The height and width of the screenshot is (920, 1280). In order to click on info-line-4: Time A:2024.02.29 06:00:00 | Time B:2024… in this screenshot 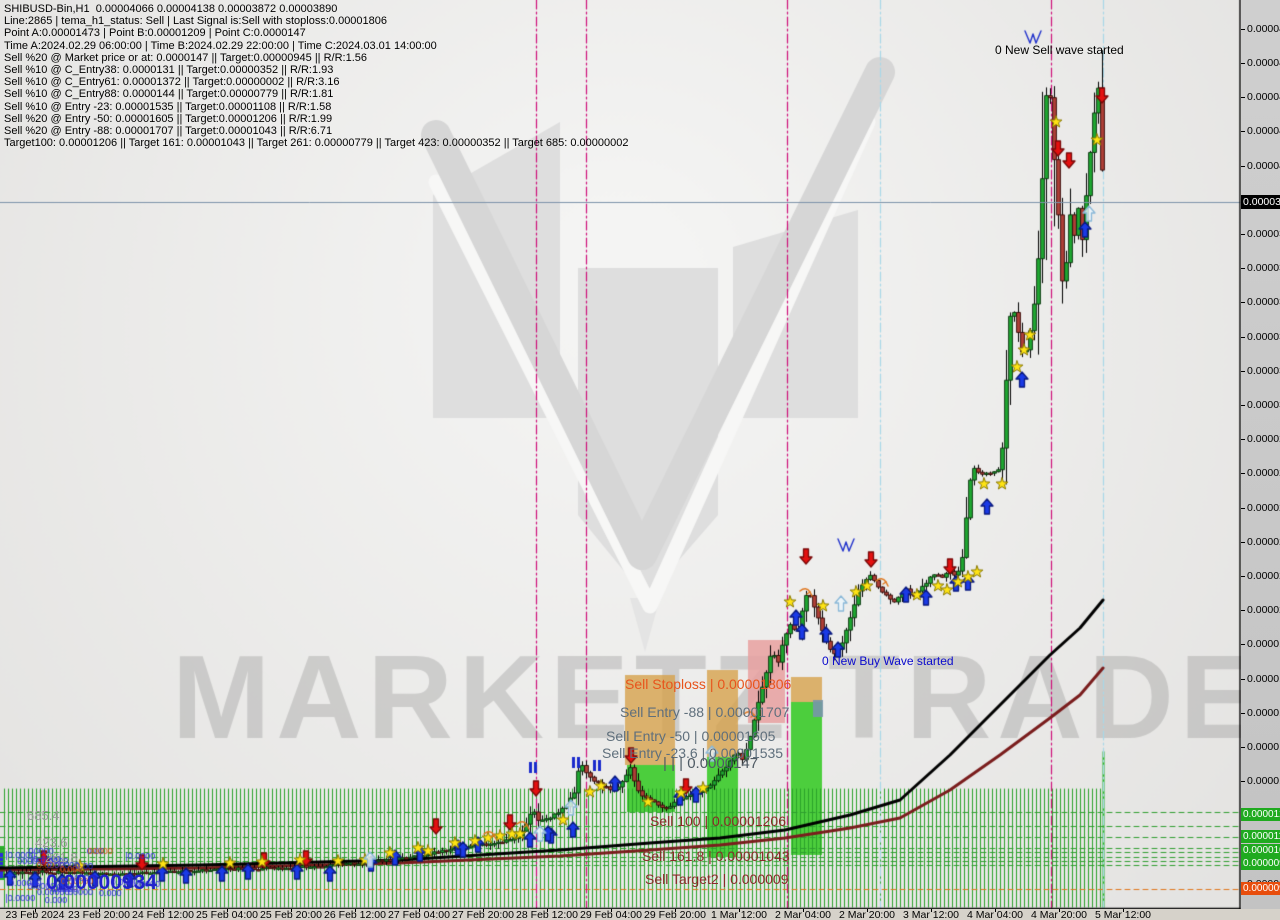, I will do `click(220, 45)`.